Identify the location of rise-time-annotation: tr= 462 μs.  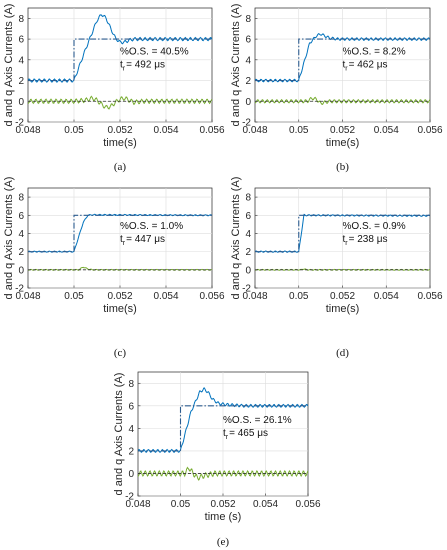
(365, 66).